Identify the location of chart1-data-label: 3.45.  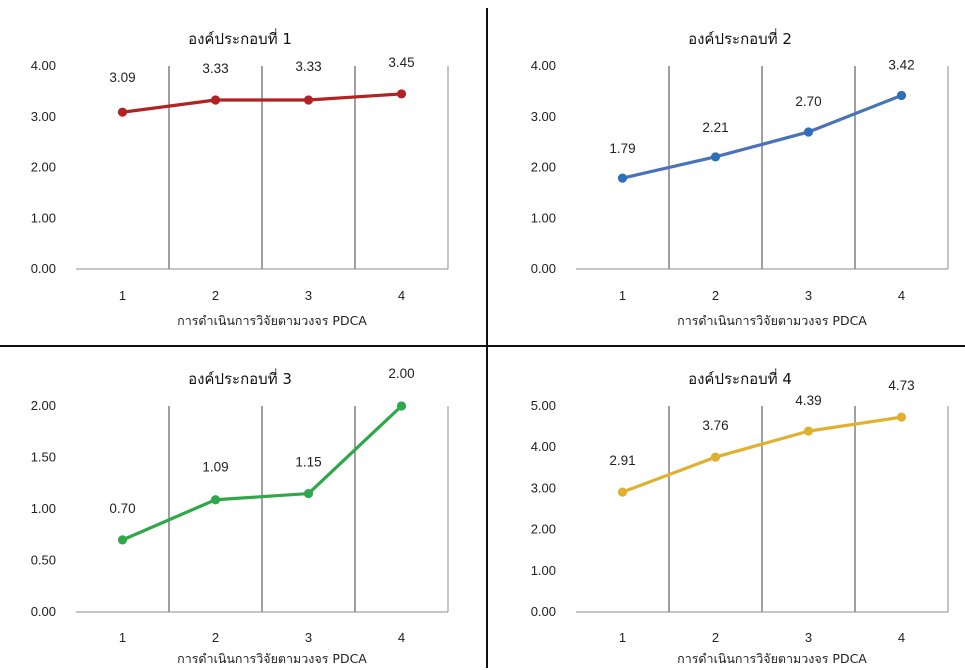
(401, 62).